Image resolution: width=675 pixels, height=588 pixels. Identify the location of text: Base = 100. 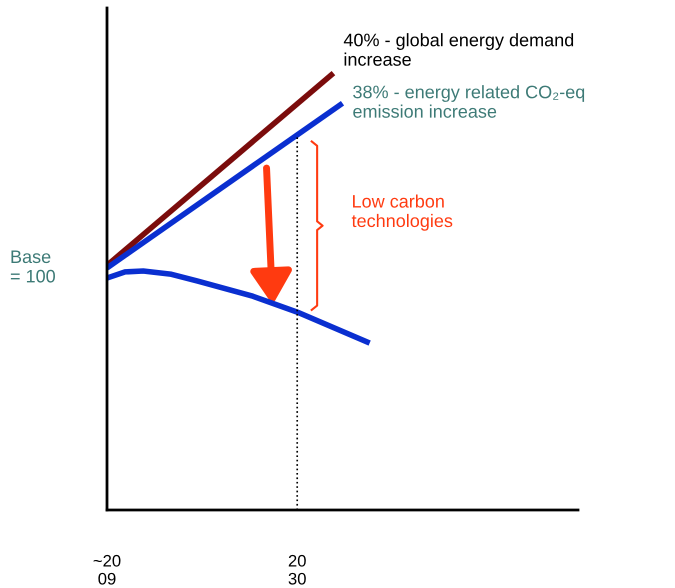
(32, 266).